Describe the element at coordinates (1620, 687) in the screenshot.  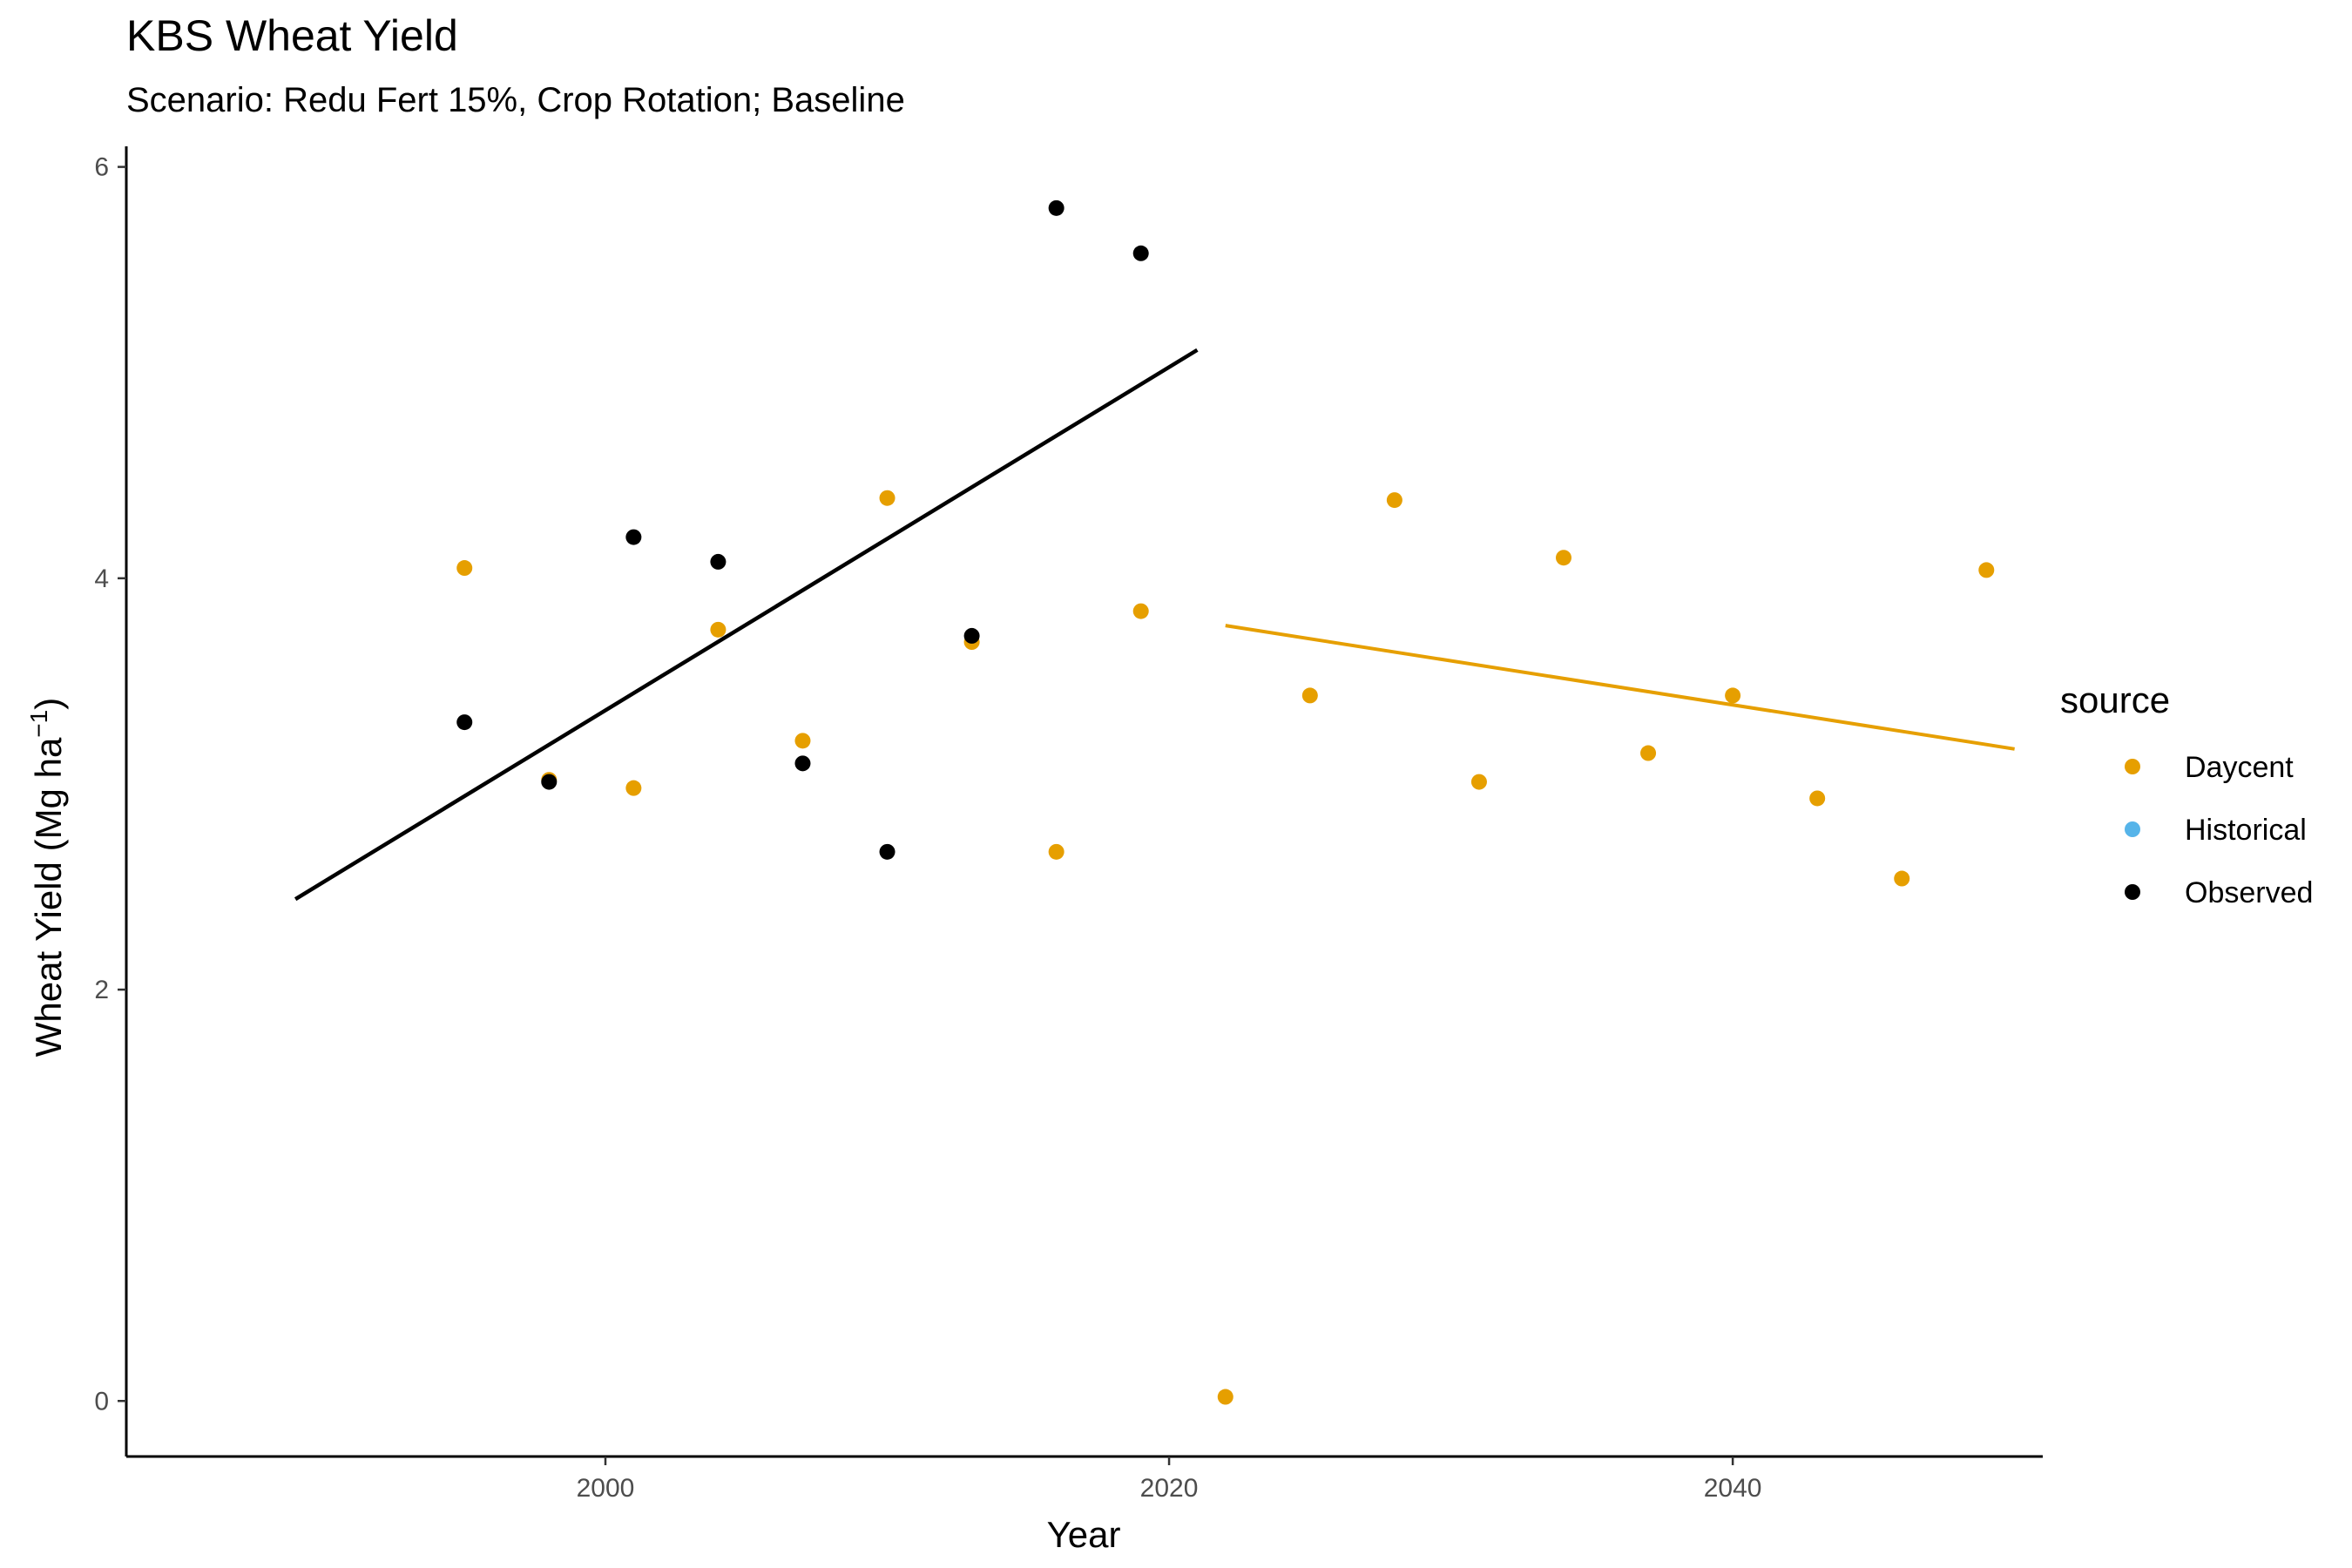
I see `daycent-trend-line` at that location.